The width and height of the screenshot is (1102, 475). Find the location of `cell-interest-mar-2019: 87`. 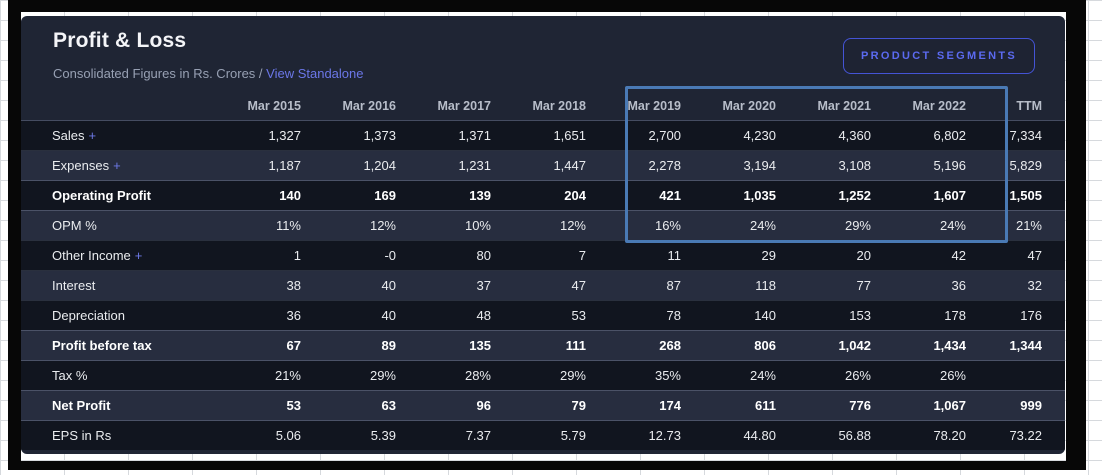

cell-interest-mar-2019: 87 is located at coordinates (673, 285).